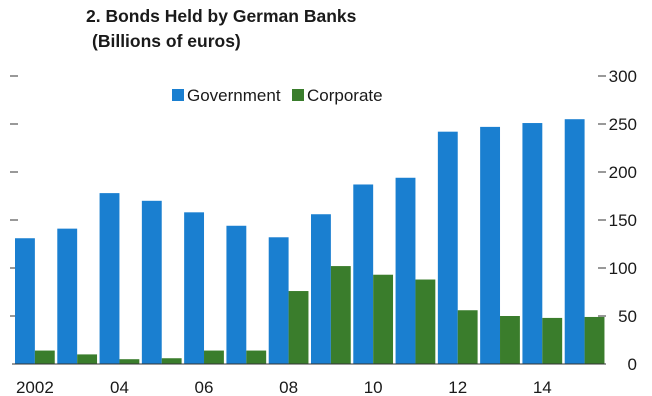  What do you see at coordinates (510, 340) in the screenshot?
I see `bar-corporate-2013` at bounding box center [510, 340].